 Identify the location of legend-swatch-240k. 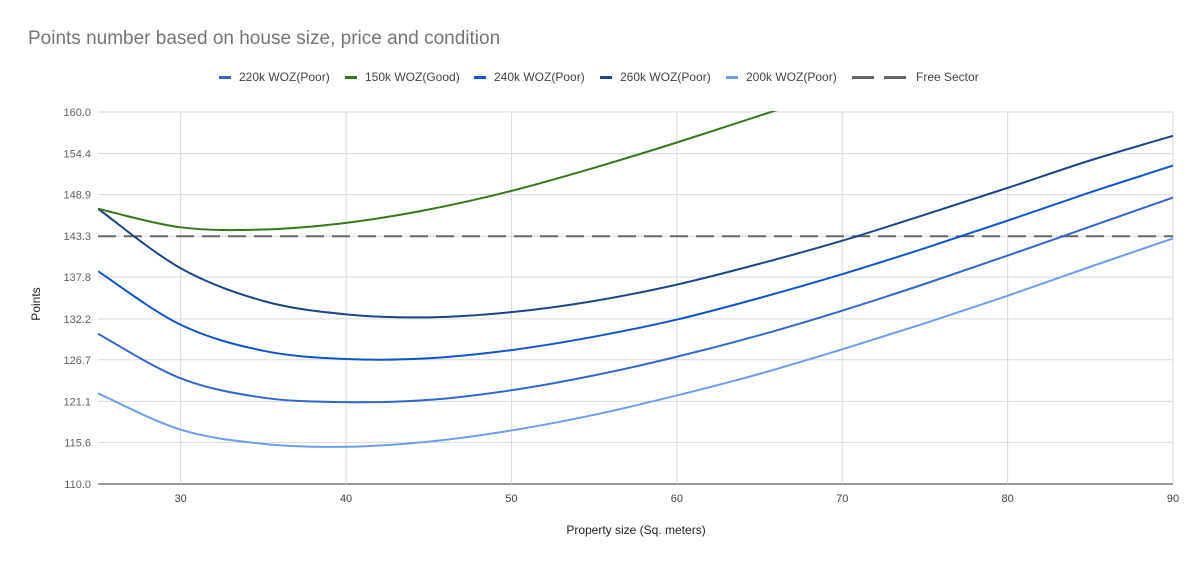
(480, 77).